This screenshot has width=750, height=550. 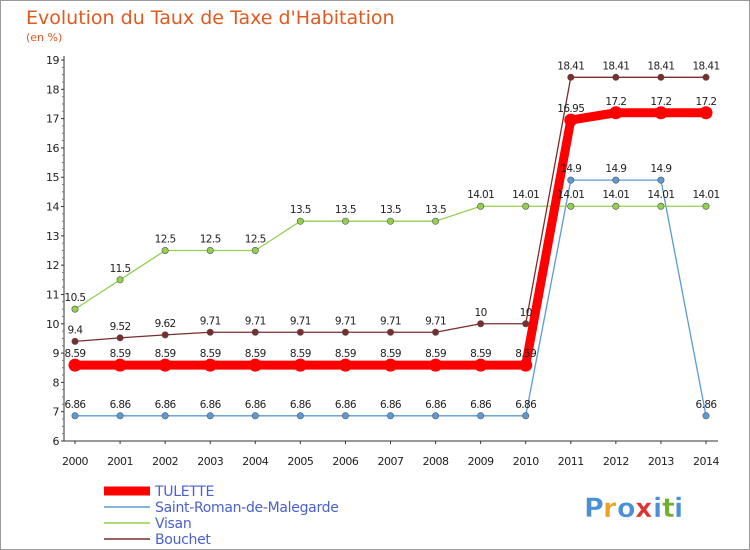 I want to click on data-label: 9.62, so click(x=165, y=324).